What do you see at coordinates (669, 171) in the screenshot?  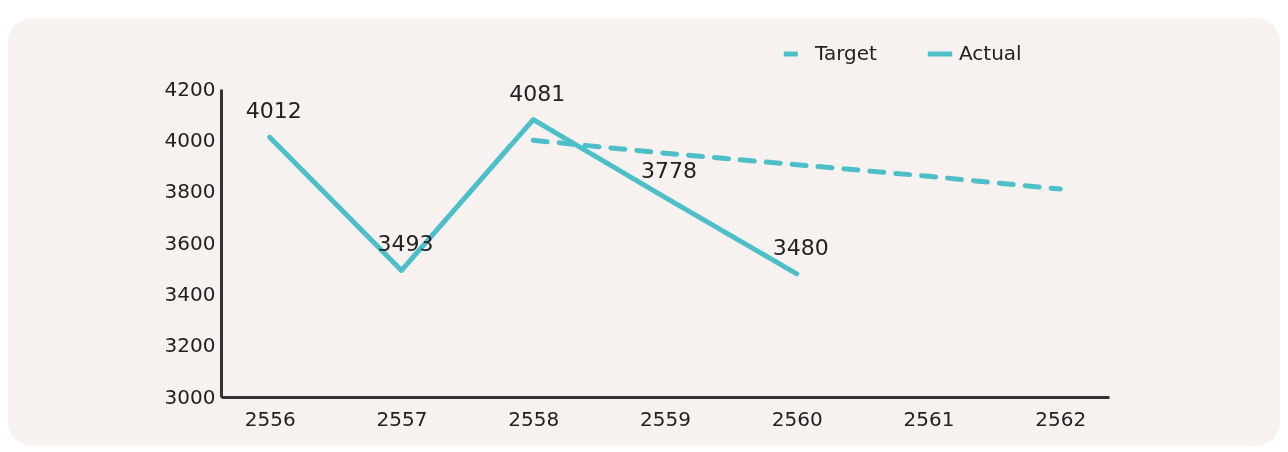 I see `data-label: 3778` at bounding box center [669, 171].